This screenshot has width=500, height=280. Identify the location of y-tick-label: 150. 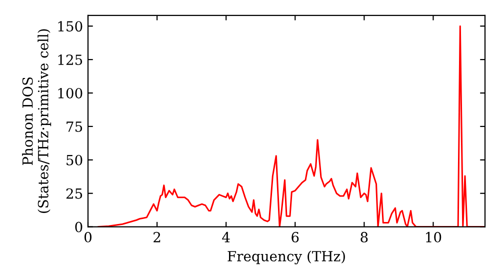
(70, 26).